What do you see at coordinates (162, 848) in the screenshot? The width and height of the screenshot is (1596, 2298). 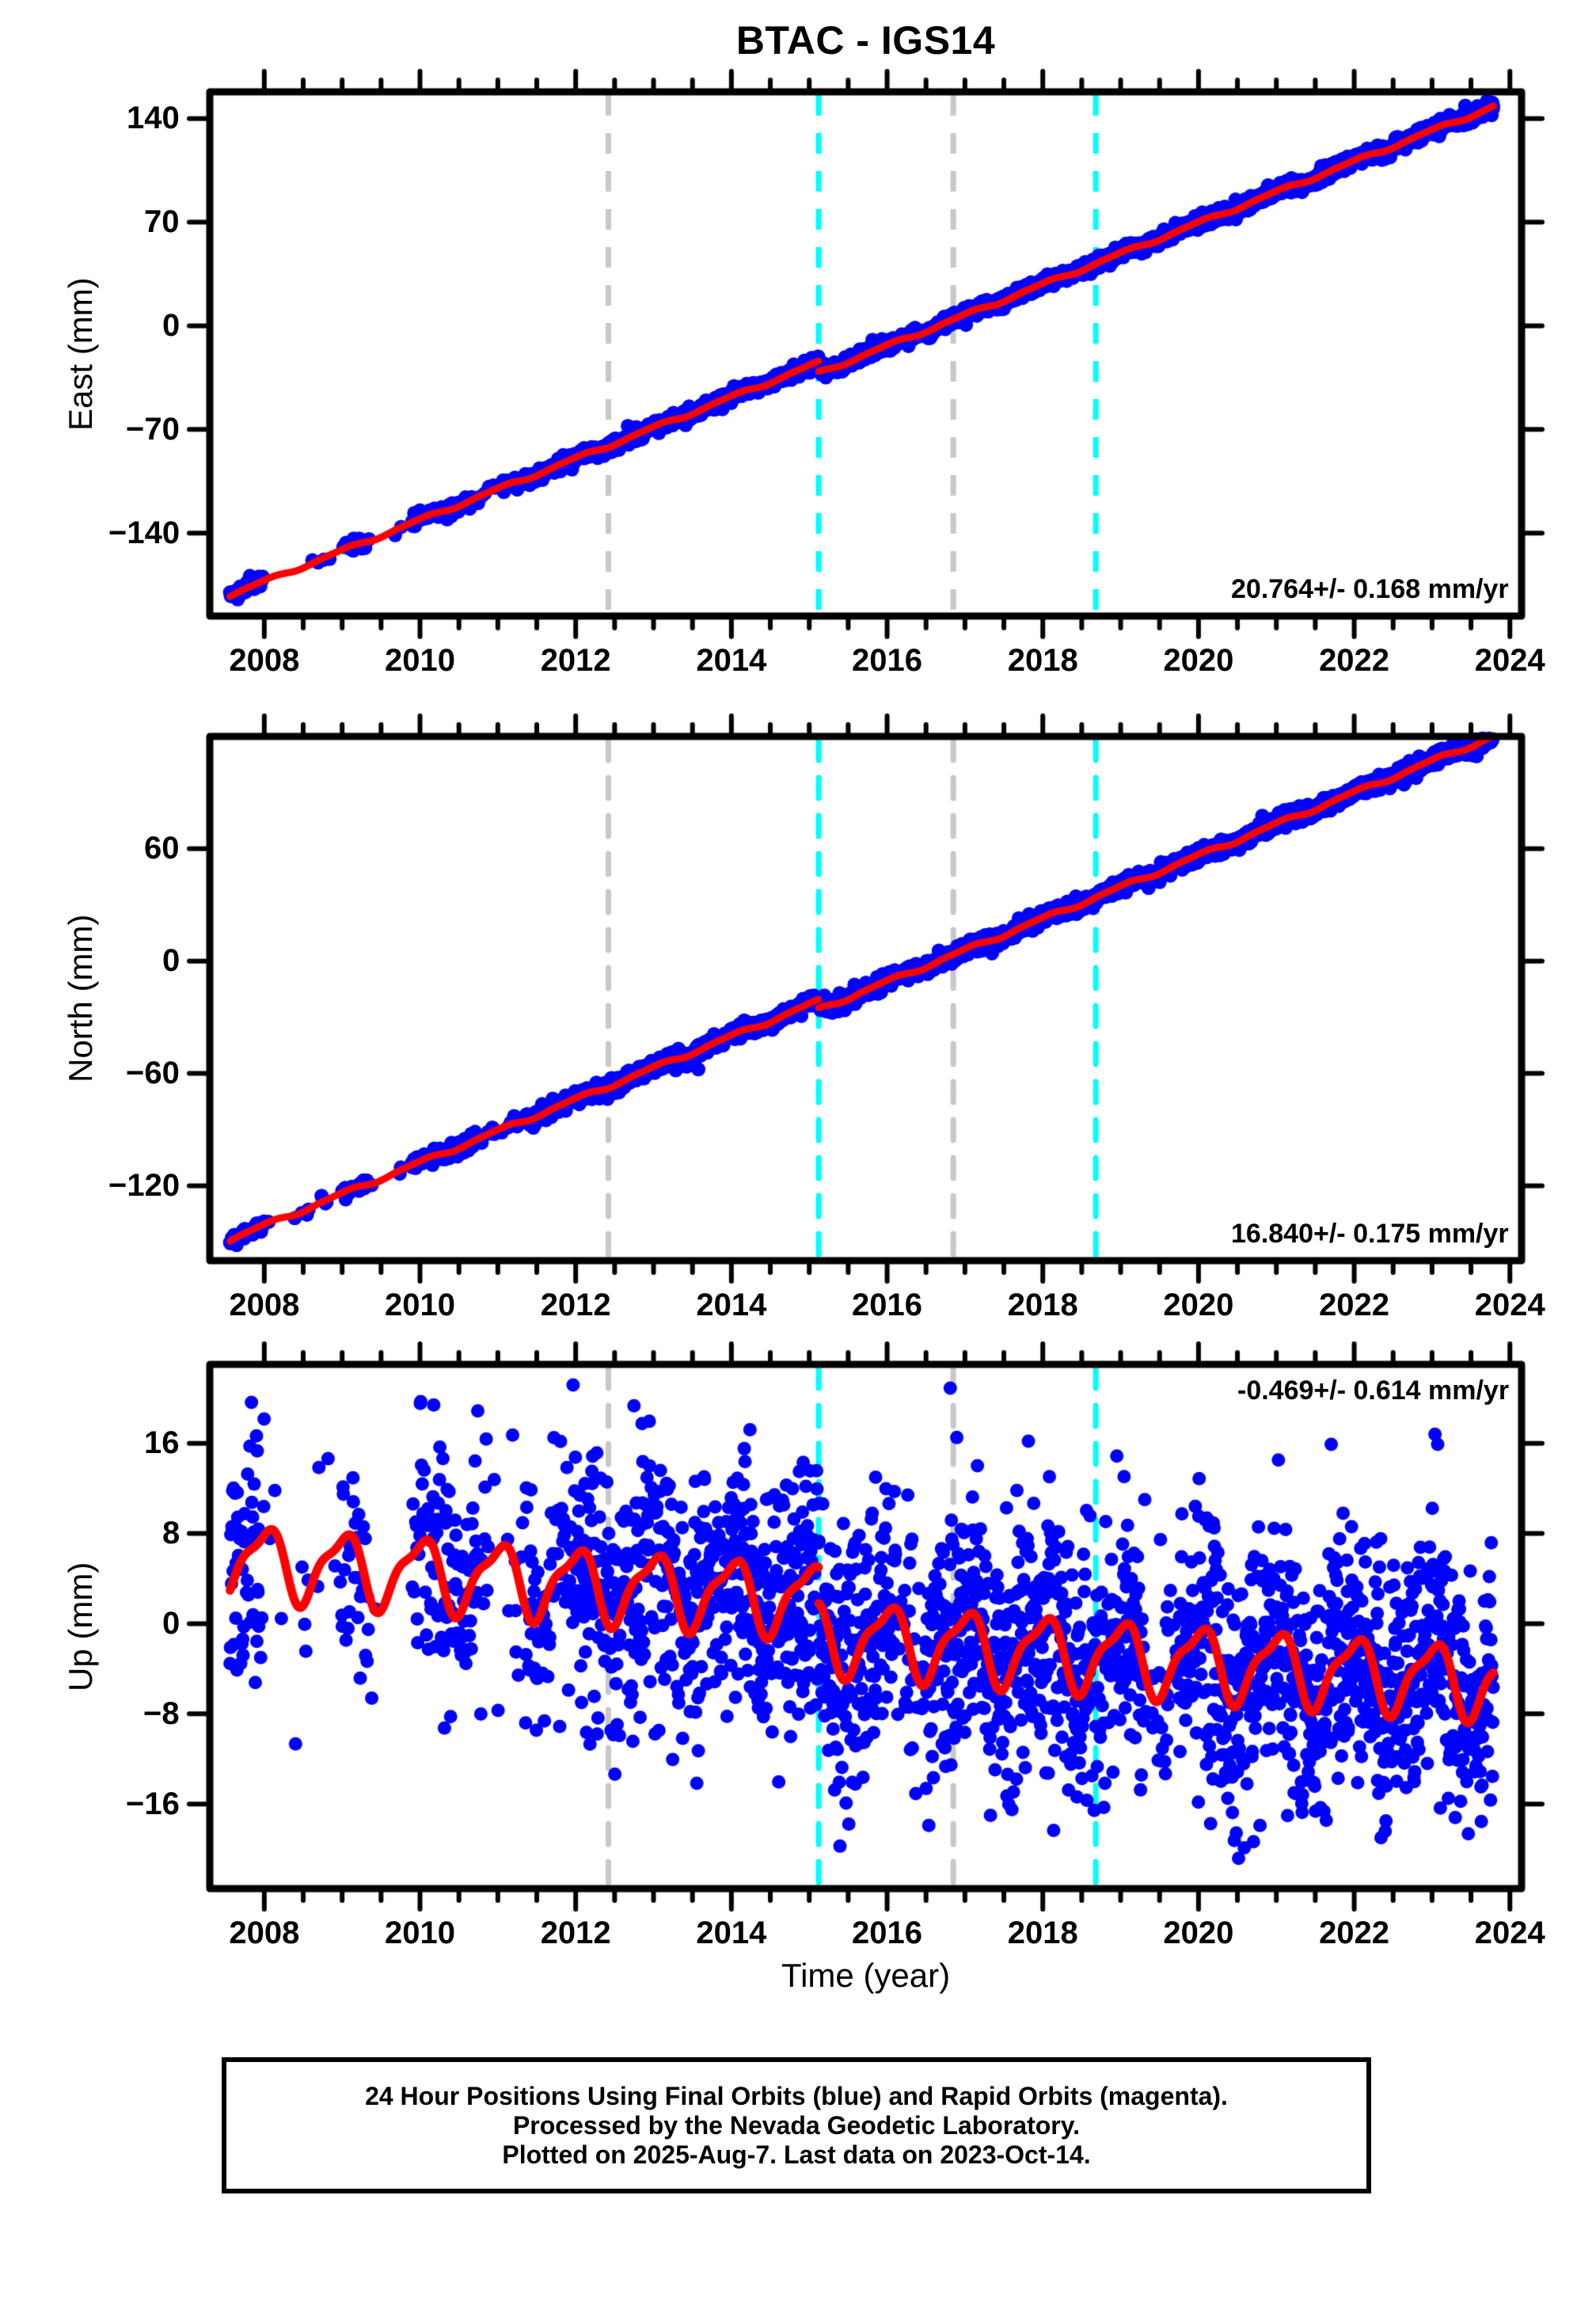 I see `north-ytick-60: 60` at bounding box center [162, 848].